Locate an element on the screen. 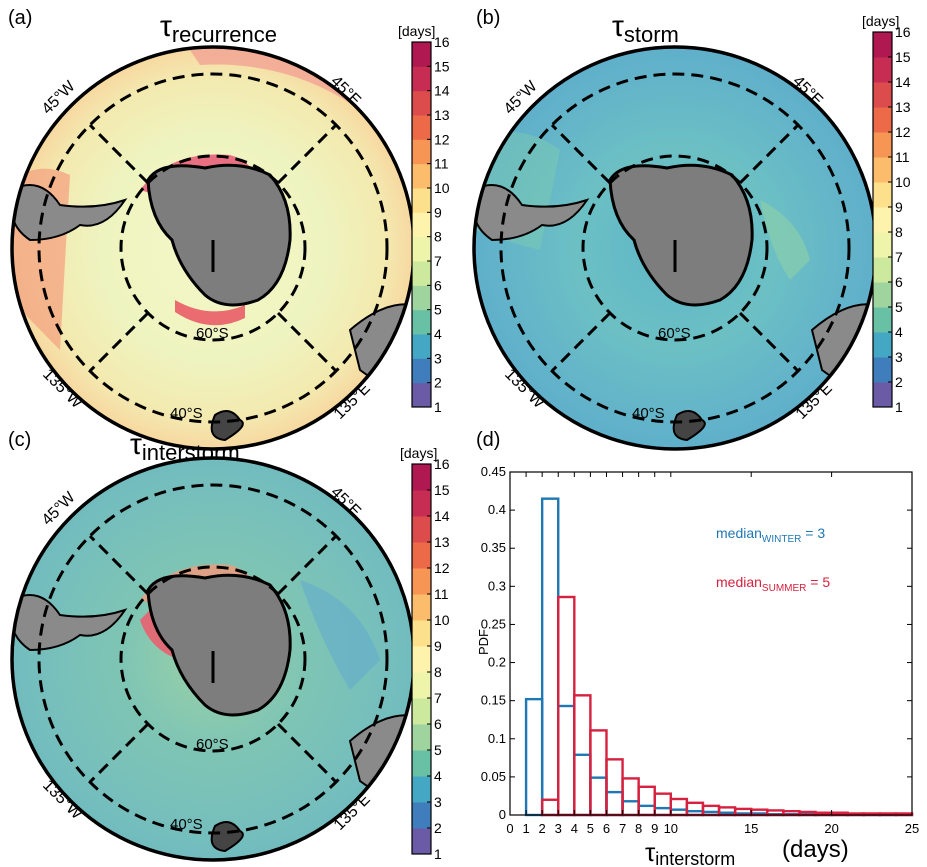 This screenshot has width=927, height=867. colorbar-tick-label: 9 is located at coordinates (899, 207).